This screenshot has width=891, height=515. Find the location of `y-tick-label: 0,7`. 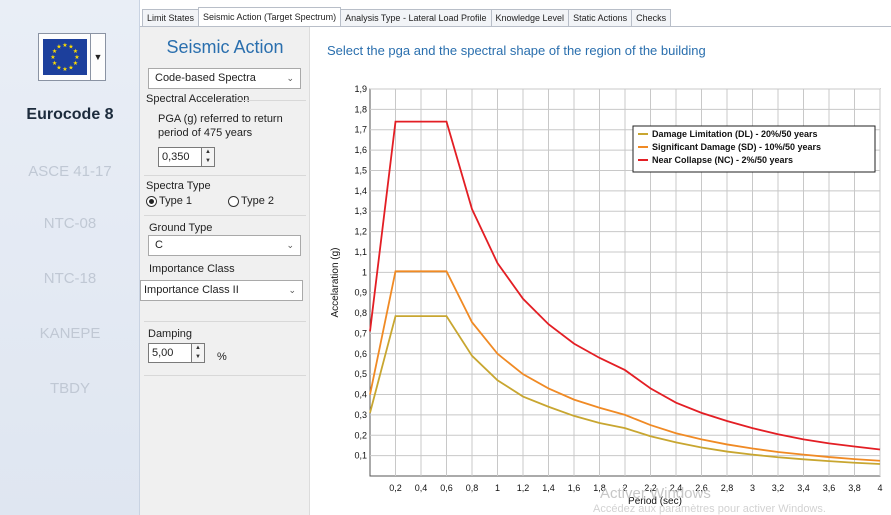

y-tick-label: 0,7 is located at coordinates (360, 333).